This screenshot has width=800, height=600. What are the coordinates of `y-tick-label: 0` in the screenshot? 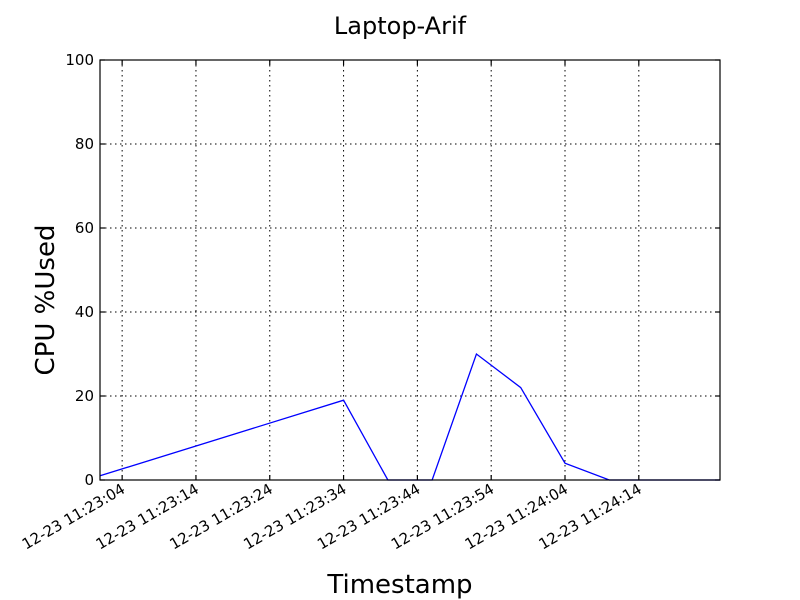 It's located at (89, 480).